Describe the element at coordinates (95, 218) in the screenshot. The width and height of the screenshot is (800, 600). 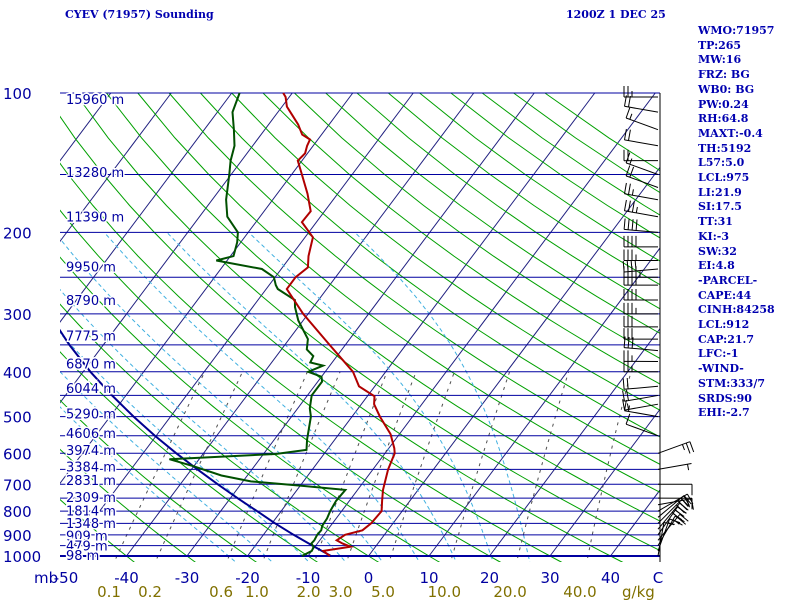
I see `height-label: 11390 m` at that location.